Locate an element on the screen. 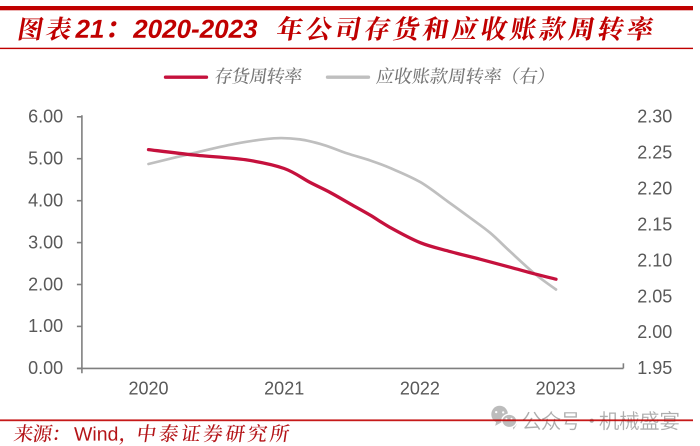 The image size is (700, 446). svg-text: 5.00 is located at coordinates (45, 159).